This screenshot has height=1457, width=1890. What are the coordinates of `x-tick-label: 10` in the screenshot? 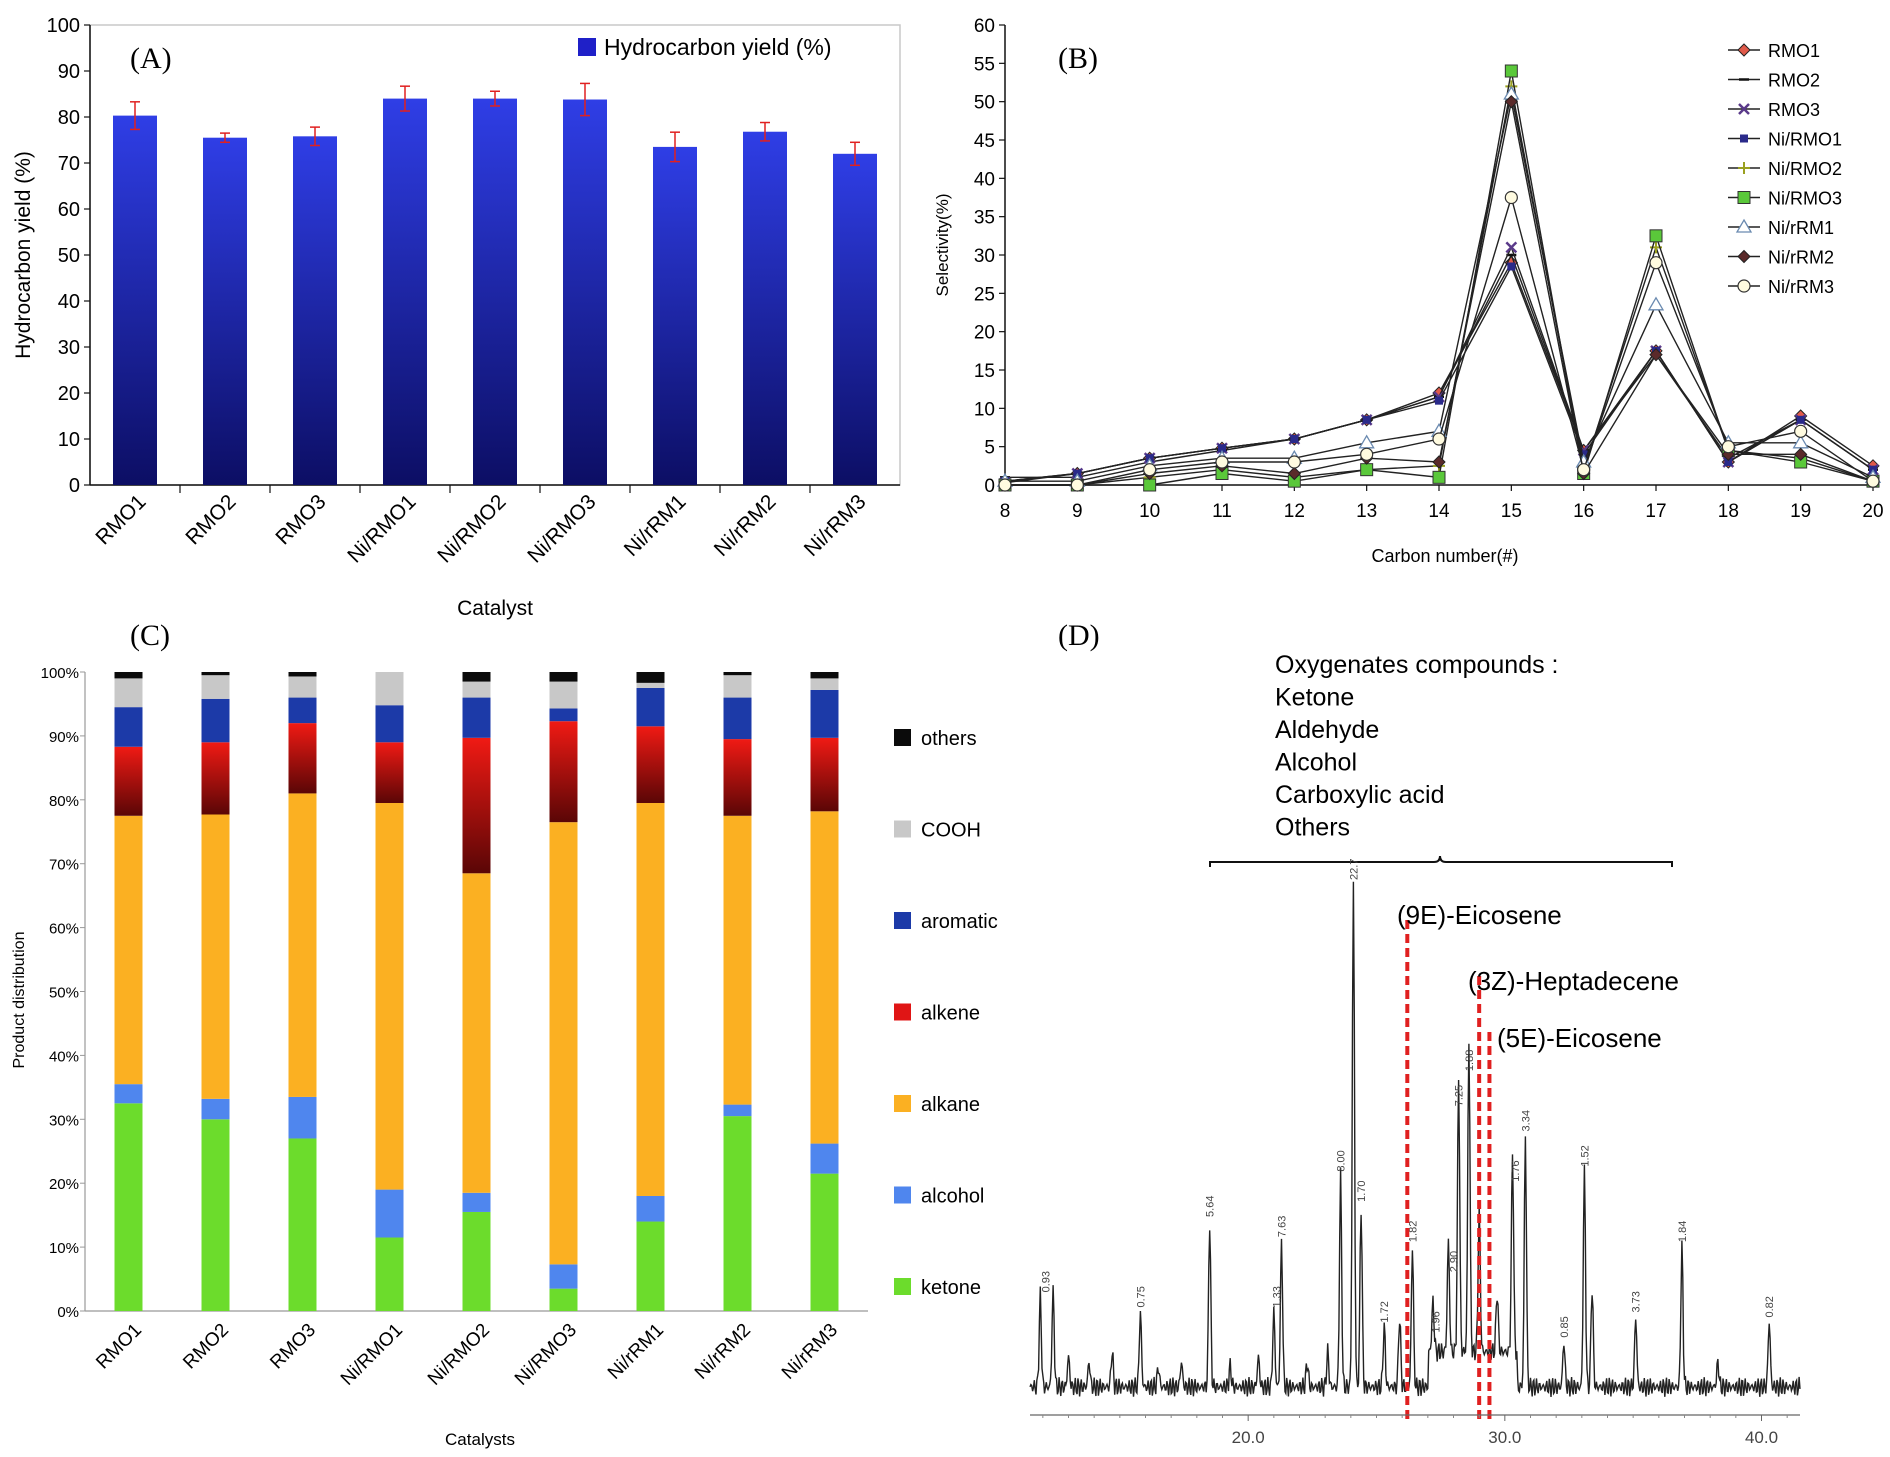 It's located at (1149, 511).